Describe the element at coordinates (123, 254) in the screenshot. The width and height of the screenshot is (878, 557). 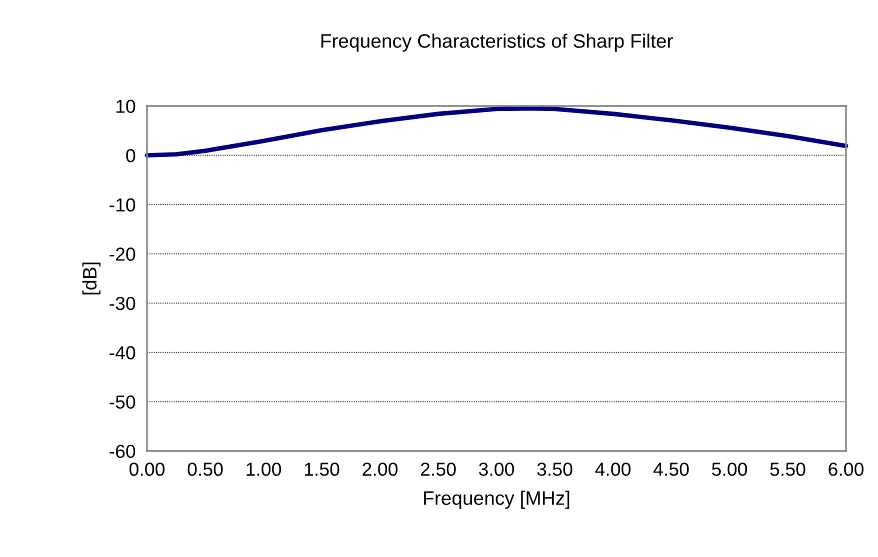
I see `y-tick-label: -20` at that location.